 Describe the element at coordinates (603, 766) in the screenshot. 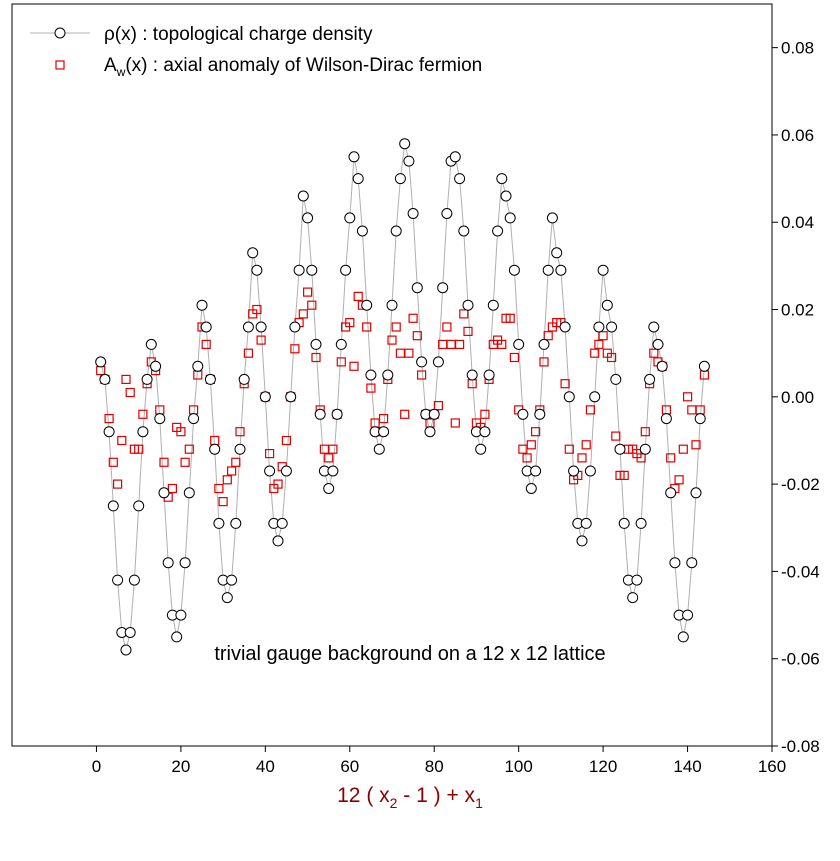

I see `x-tick-label: 120` at that location.